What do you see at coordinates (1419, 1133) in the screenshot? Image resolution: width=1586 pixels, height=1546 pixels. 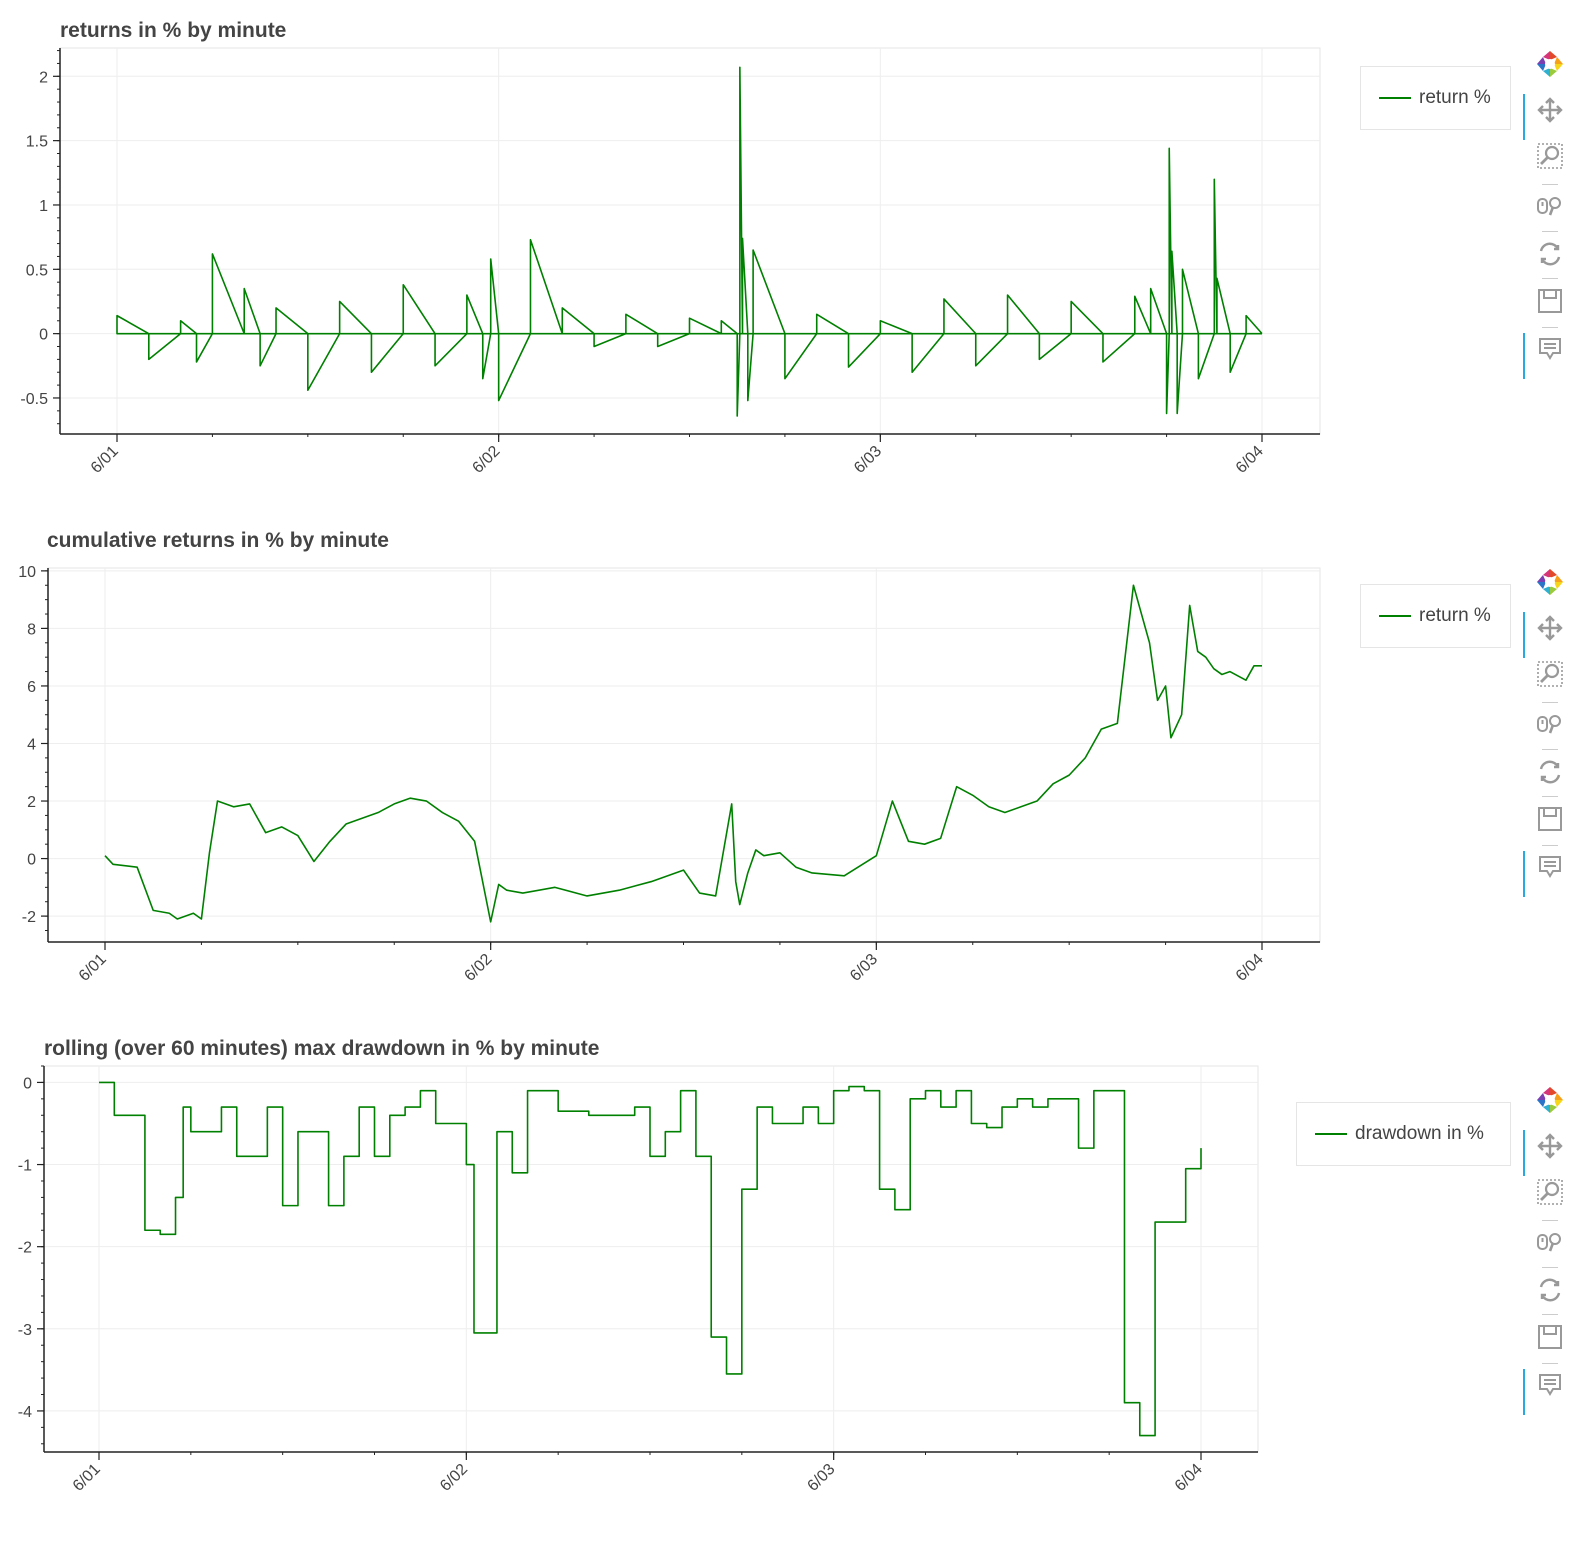 I see `legend-label: drawdown in %` at bounding box center [1419, 1133].